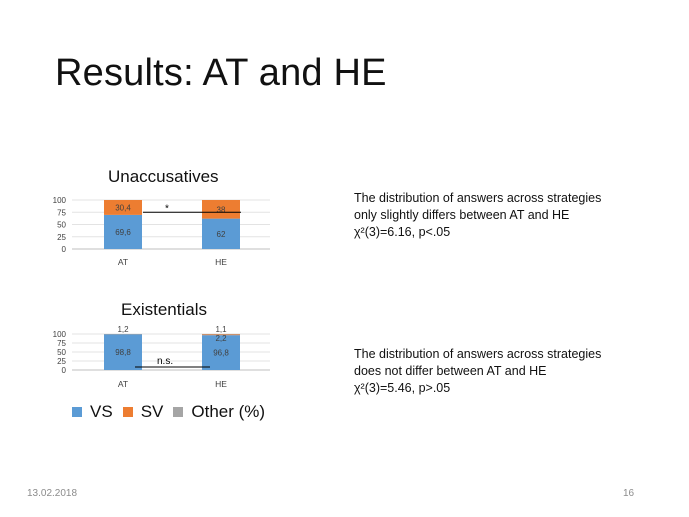 The height and width of the screenshot is (517, 689). What do you see at coordinates (221, 73) in the screenshot?
I see `slide-title: Results: AT and HE` at bounding box center [221, 73].